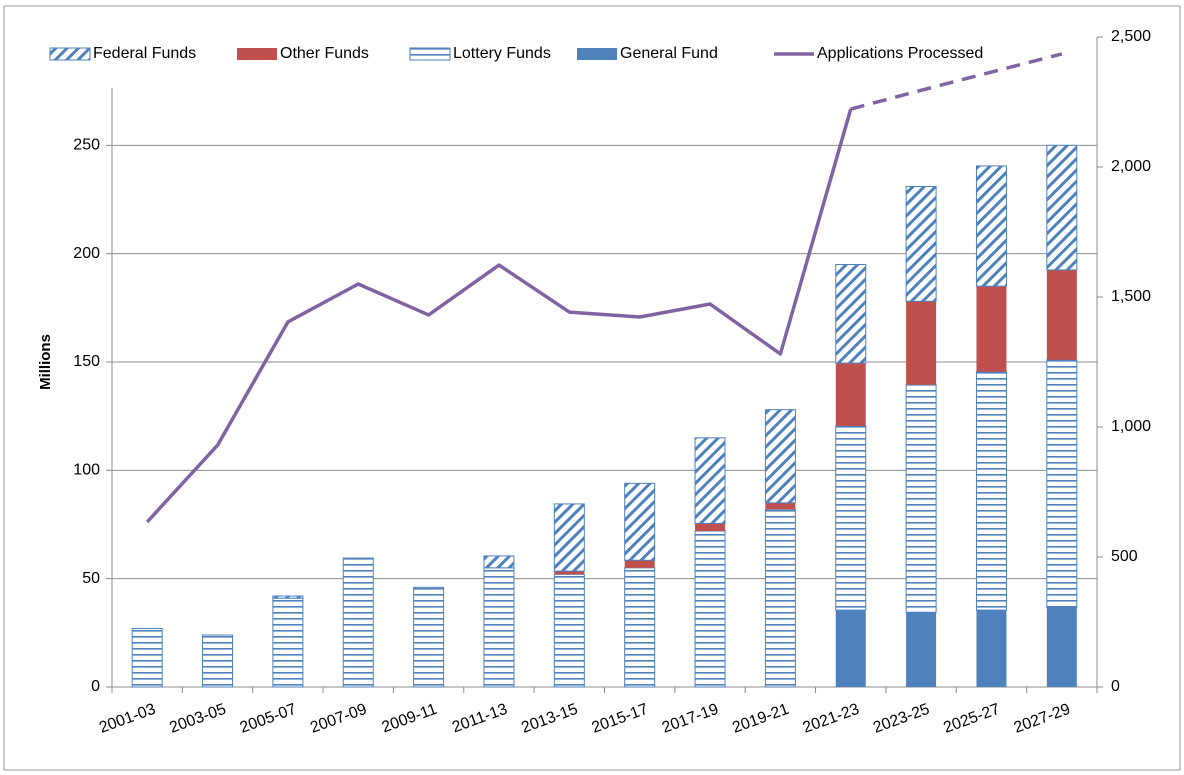 This screenshot has height=775, width=1184. I want to click on y-tick-label: 200, so click(86, 253).